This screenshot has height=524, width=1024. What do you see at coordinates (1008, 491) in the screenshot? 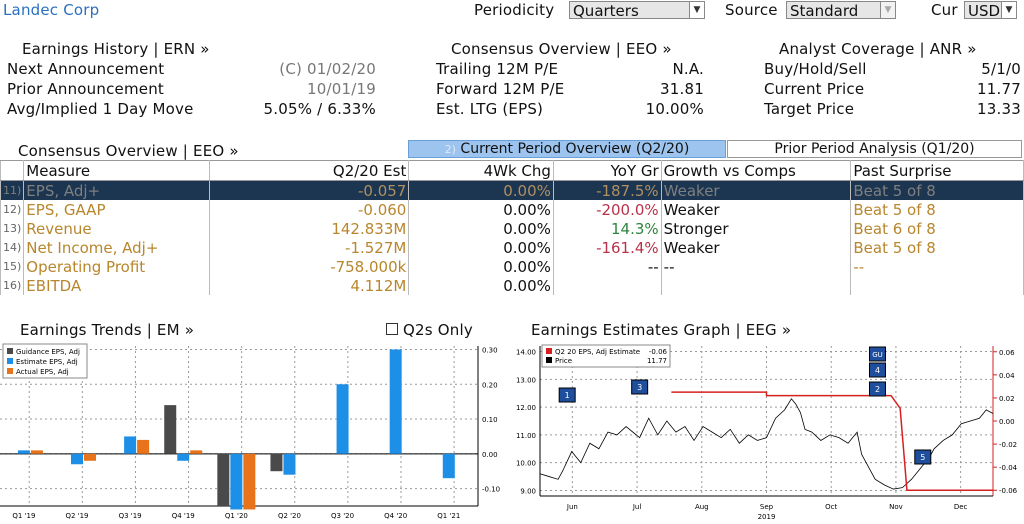
I see `y-right-tick-label: -0.06` at bounding box center [1008, 491].